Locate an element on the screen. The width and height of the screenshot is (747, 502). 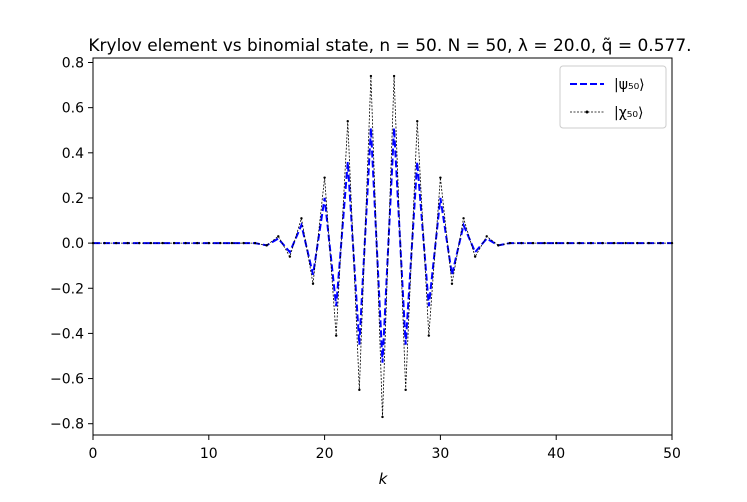
x-tick-label: 50 is located at coordinates (672, 454).